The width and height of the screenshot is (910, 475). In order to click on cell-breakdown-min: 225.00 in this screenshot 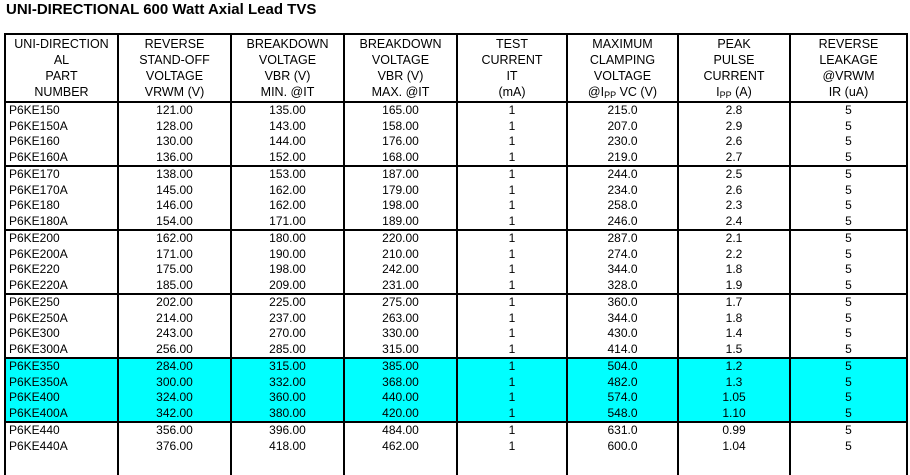, I will do `click(287, 302)`.